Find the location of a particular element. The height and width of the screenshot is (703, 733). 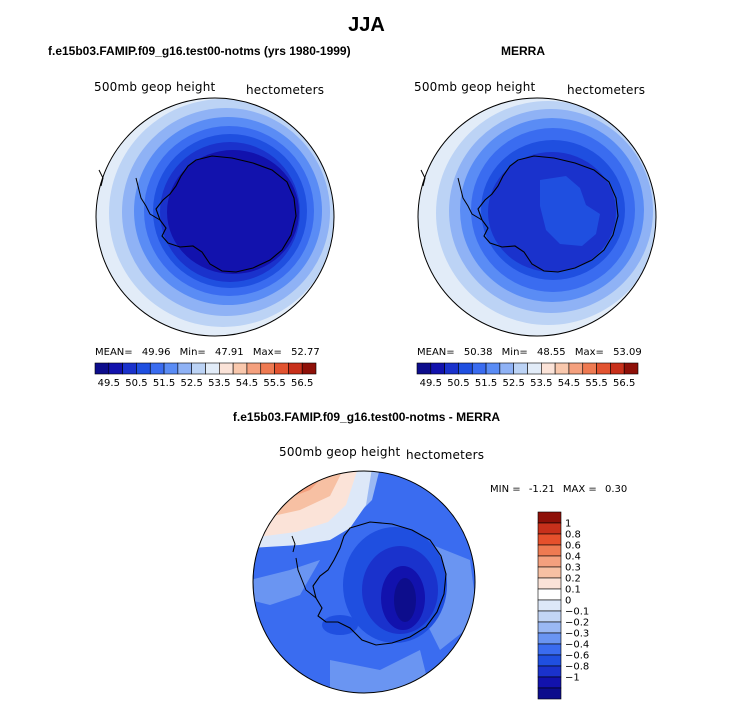

model-colorbar-tick-label: 55.5 is located at coordinates (274, 383).